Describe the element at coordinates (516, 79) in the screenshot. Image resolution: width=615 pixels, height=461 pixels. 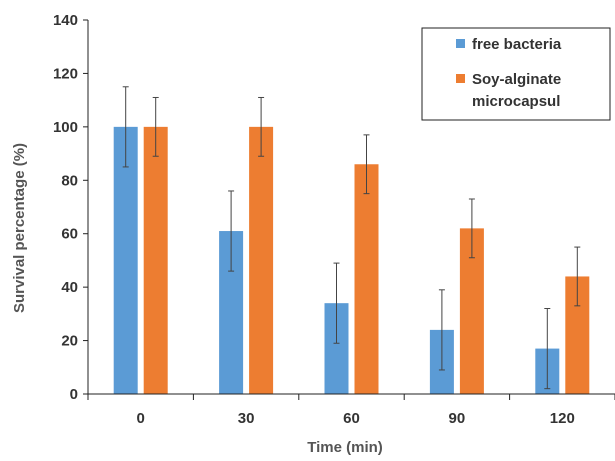
I see `legend-label: Soy-alginate` at that location.